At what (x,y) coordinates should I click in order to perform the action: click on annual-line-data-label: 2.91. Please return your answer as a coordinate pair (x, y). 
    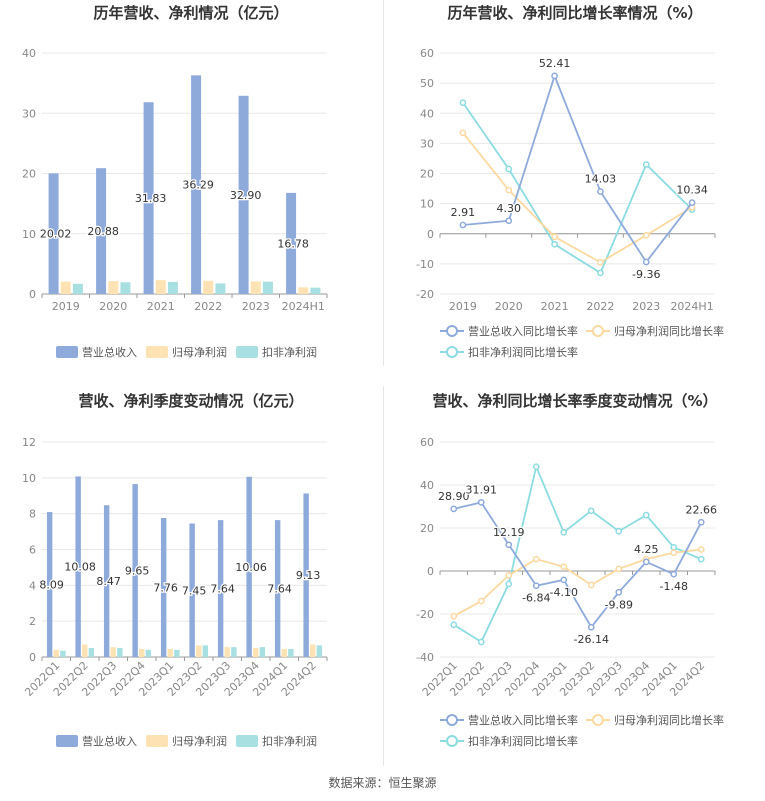
    Looking at the image, I should click on (463, 212).